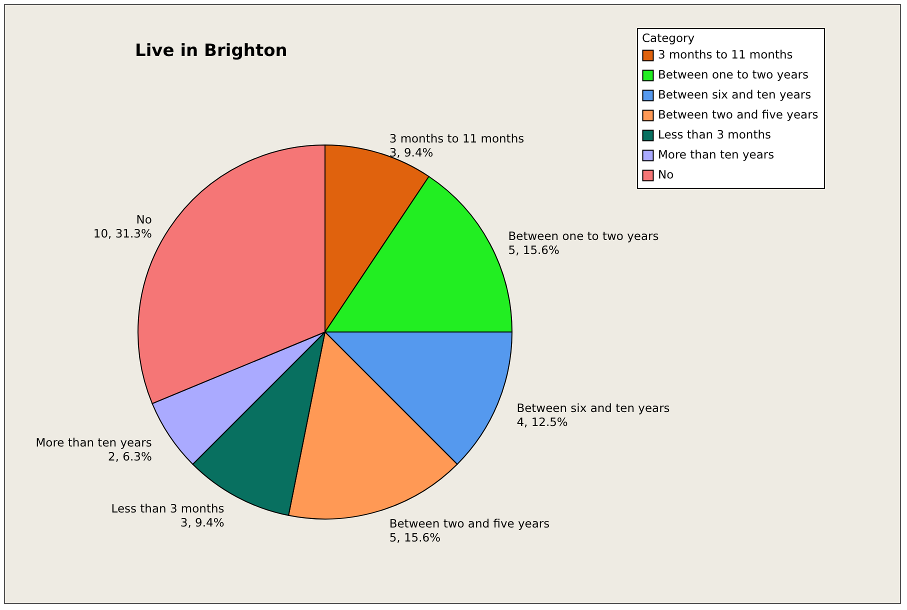  Describe the element at coordinates (167, 508) in the screenshot. I see `slice-label: Less than 3 months` at that location.